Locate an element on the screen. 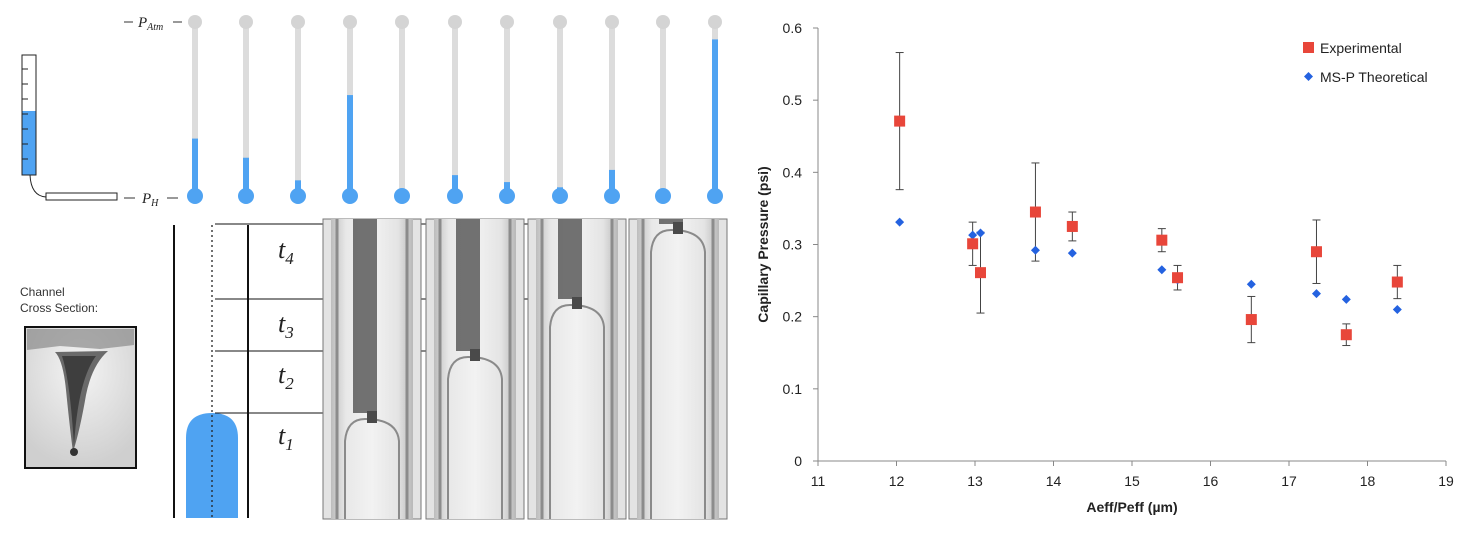 This screenshot has height=552, width=1476. pressure-h-label: PH is located at coordinates (151, 200).